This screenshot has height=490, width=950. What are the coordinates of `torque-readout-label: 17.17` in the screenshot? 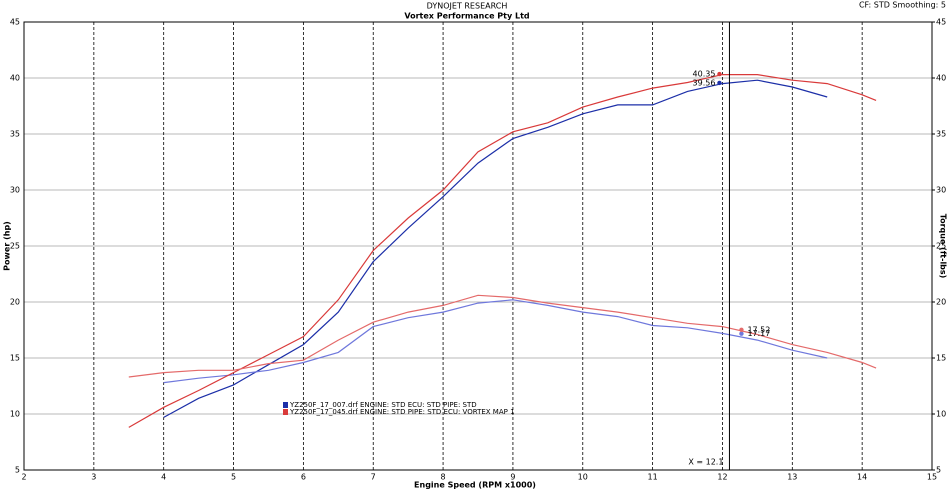 It's located at (758, 333).